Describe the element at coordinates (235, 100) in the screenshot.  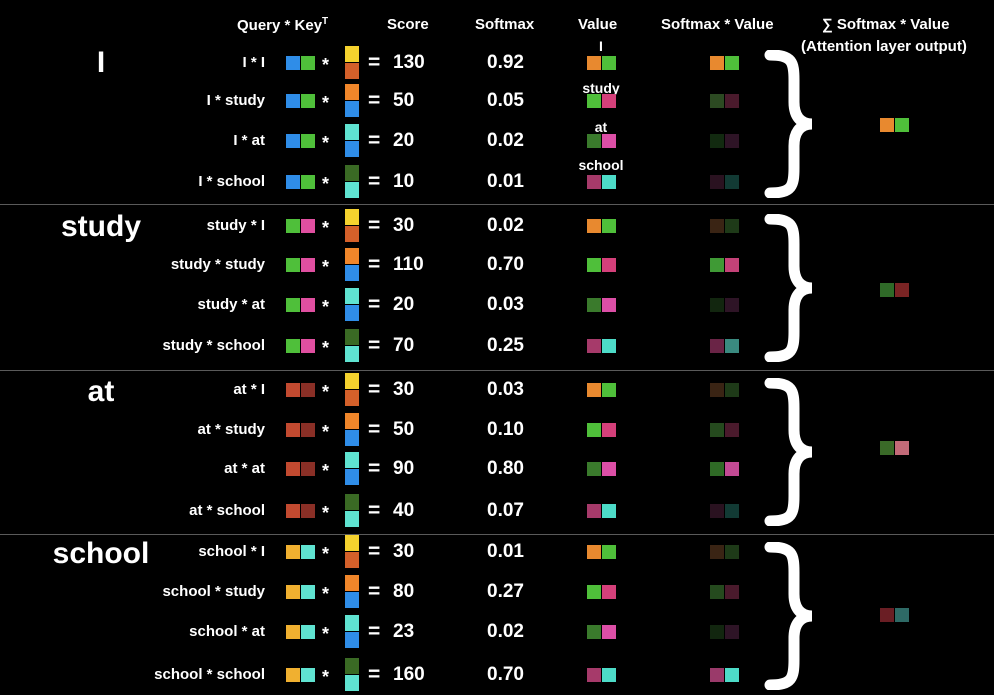
I see `row-label: I * study` at that location.